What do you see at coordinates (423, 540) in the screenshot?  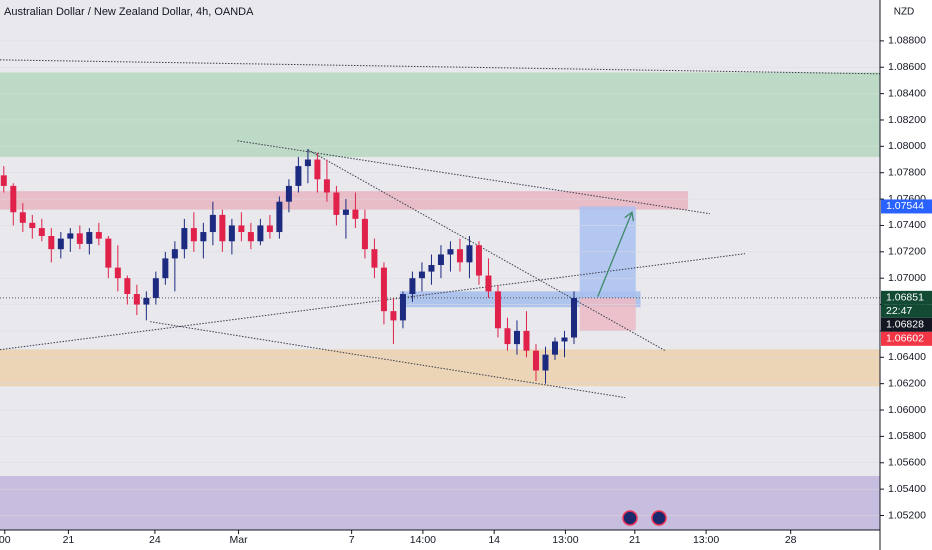 I see `x-tick-label: 14:00` at bounding box center [423, 540].